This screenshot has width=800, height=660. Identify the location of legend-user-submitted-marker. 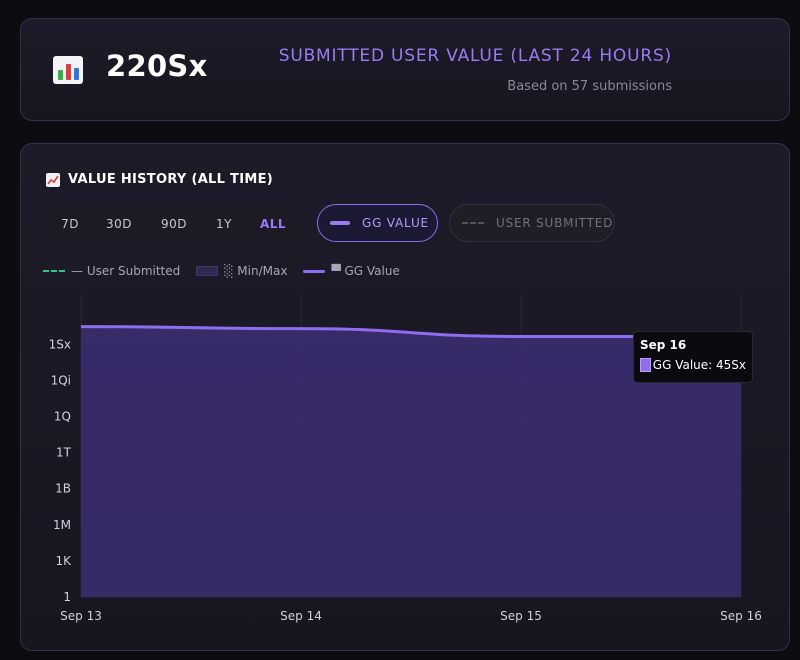
(54, 271).